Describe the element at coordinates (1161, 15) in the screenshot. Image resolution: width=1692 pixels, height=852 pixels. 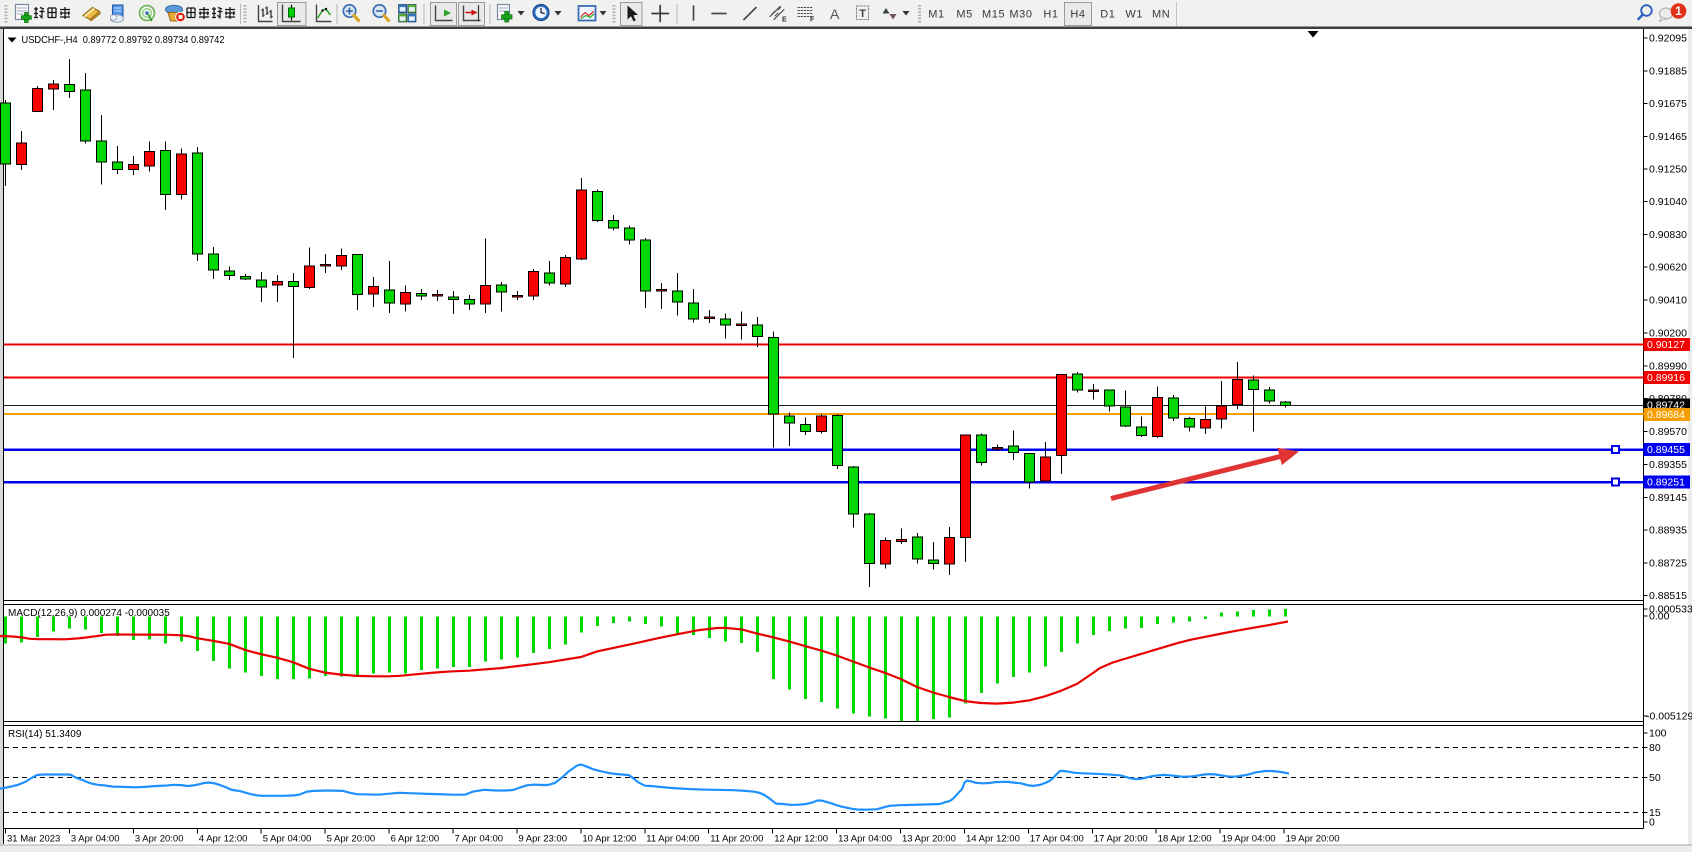
I see `svg-text: MN` at that location.